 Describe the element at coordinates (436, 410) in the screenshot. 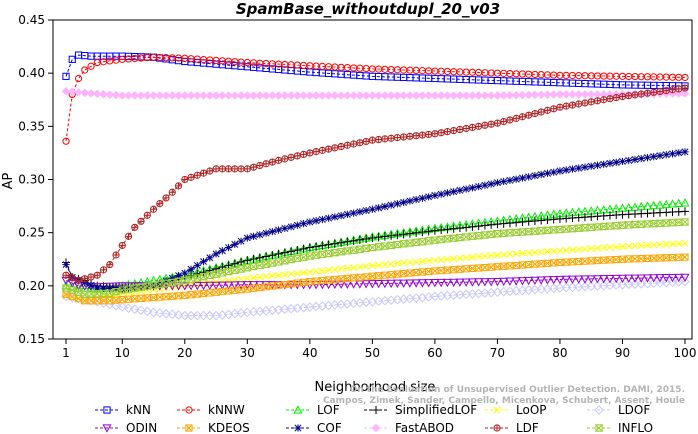

I see `legend-label: SimplifiedLOF` at that location.